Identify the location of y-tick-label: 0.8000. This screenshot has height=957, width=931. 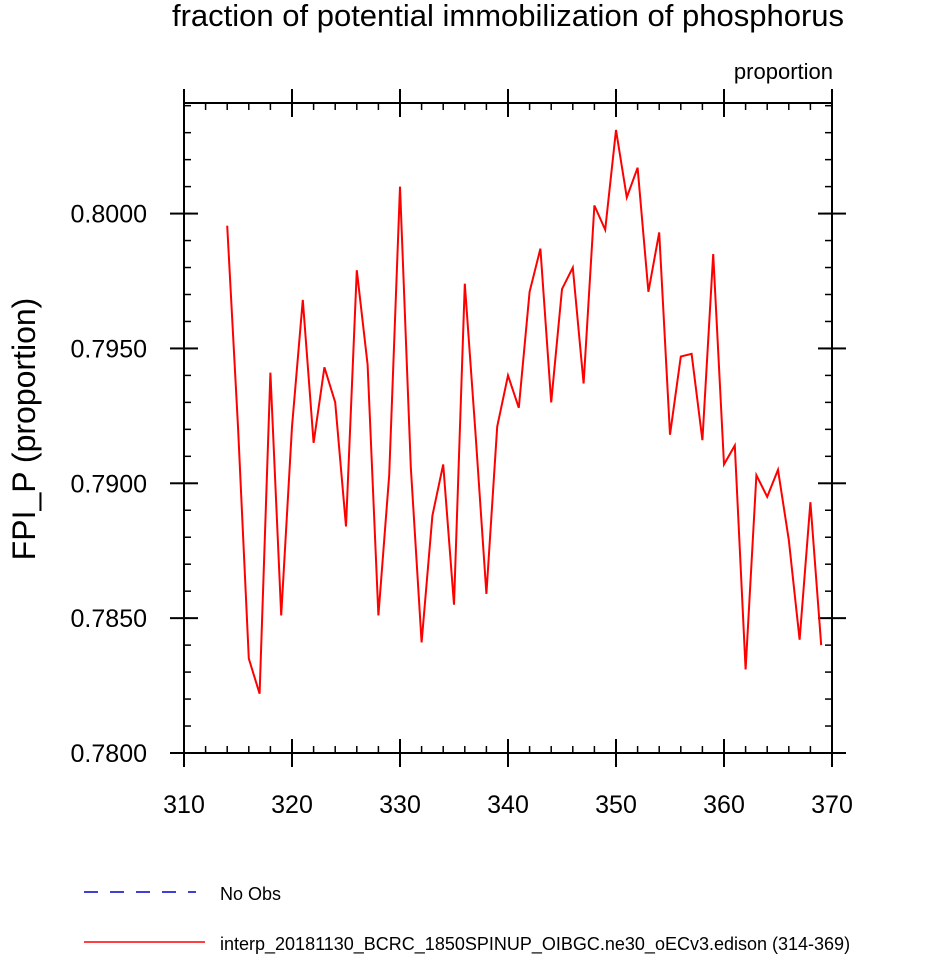
(109, 215).